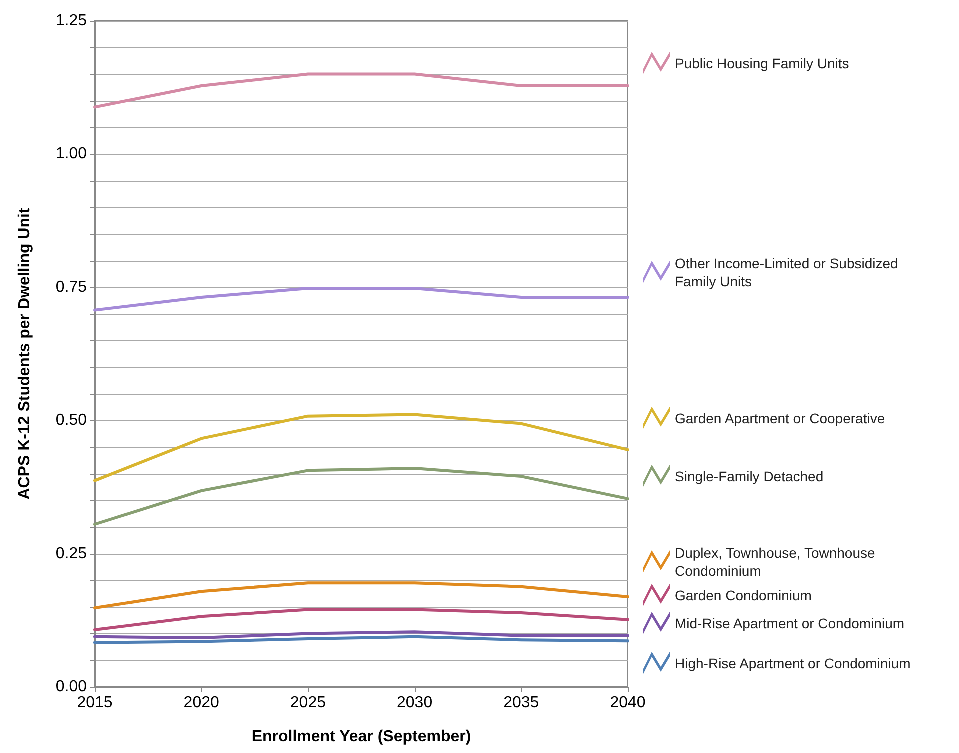 The image size is (959, 753). What do you see at coordinates (72, 421) in the screenshot?
I see `y-tick-label: 0.50` at bounding box center [72, 421].